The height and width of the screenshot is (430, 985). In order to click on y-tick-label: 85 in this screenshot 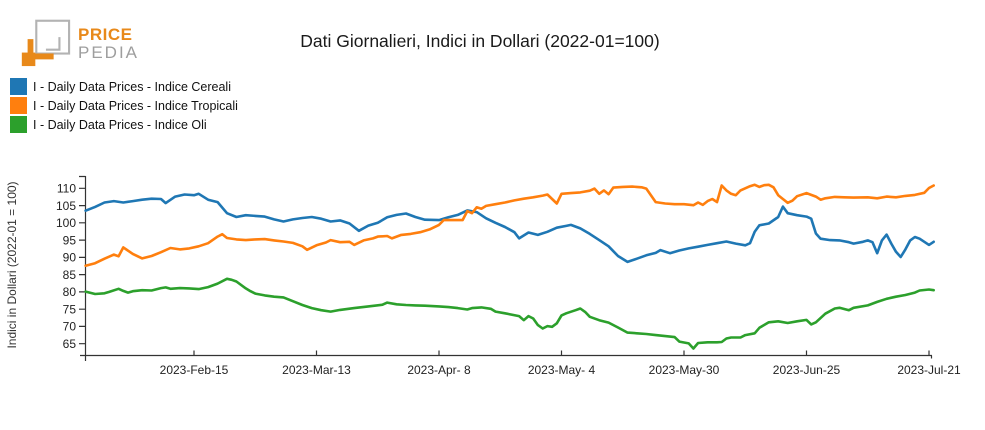, I will do `click(70, 275)`.